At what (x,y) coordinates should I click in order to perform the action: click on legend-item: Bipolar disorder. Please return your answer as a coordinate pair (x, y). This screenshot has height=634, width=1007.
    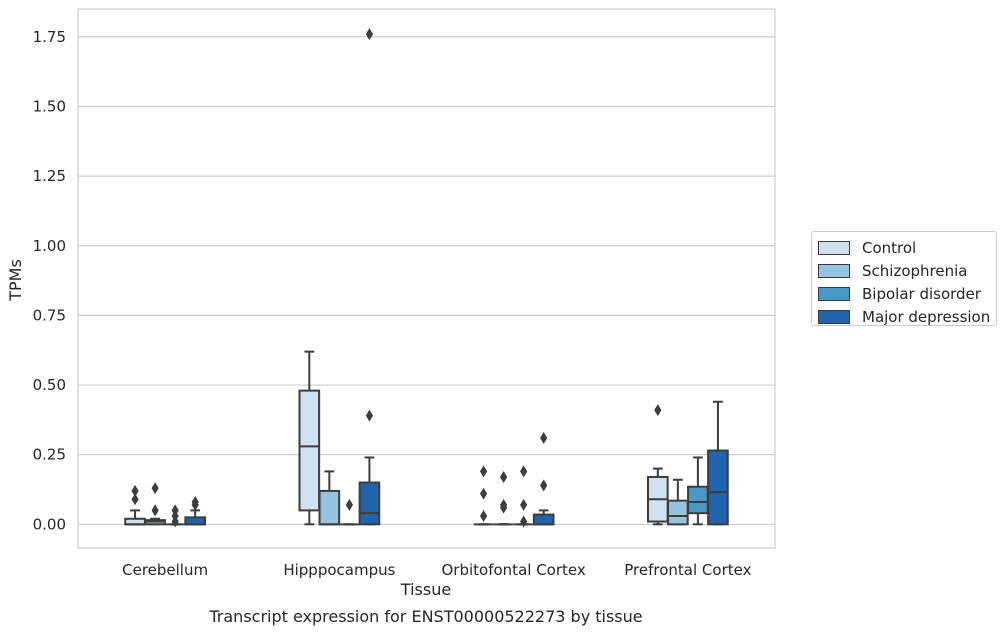
    Looking at the image, I should click on (904, 293).